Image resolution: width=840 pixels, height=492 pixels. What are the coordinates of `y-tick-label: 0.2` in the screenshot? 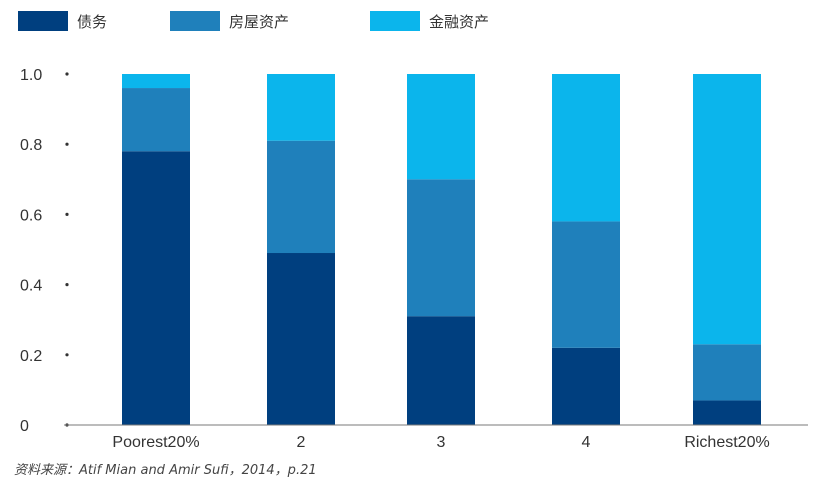 It's located at (31, 356).